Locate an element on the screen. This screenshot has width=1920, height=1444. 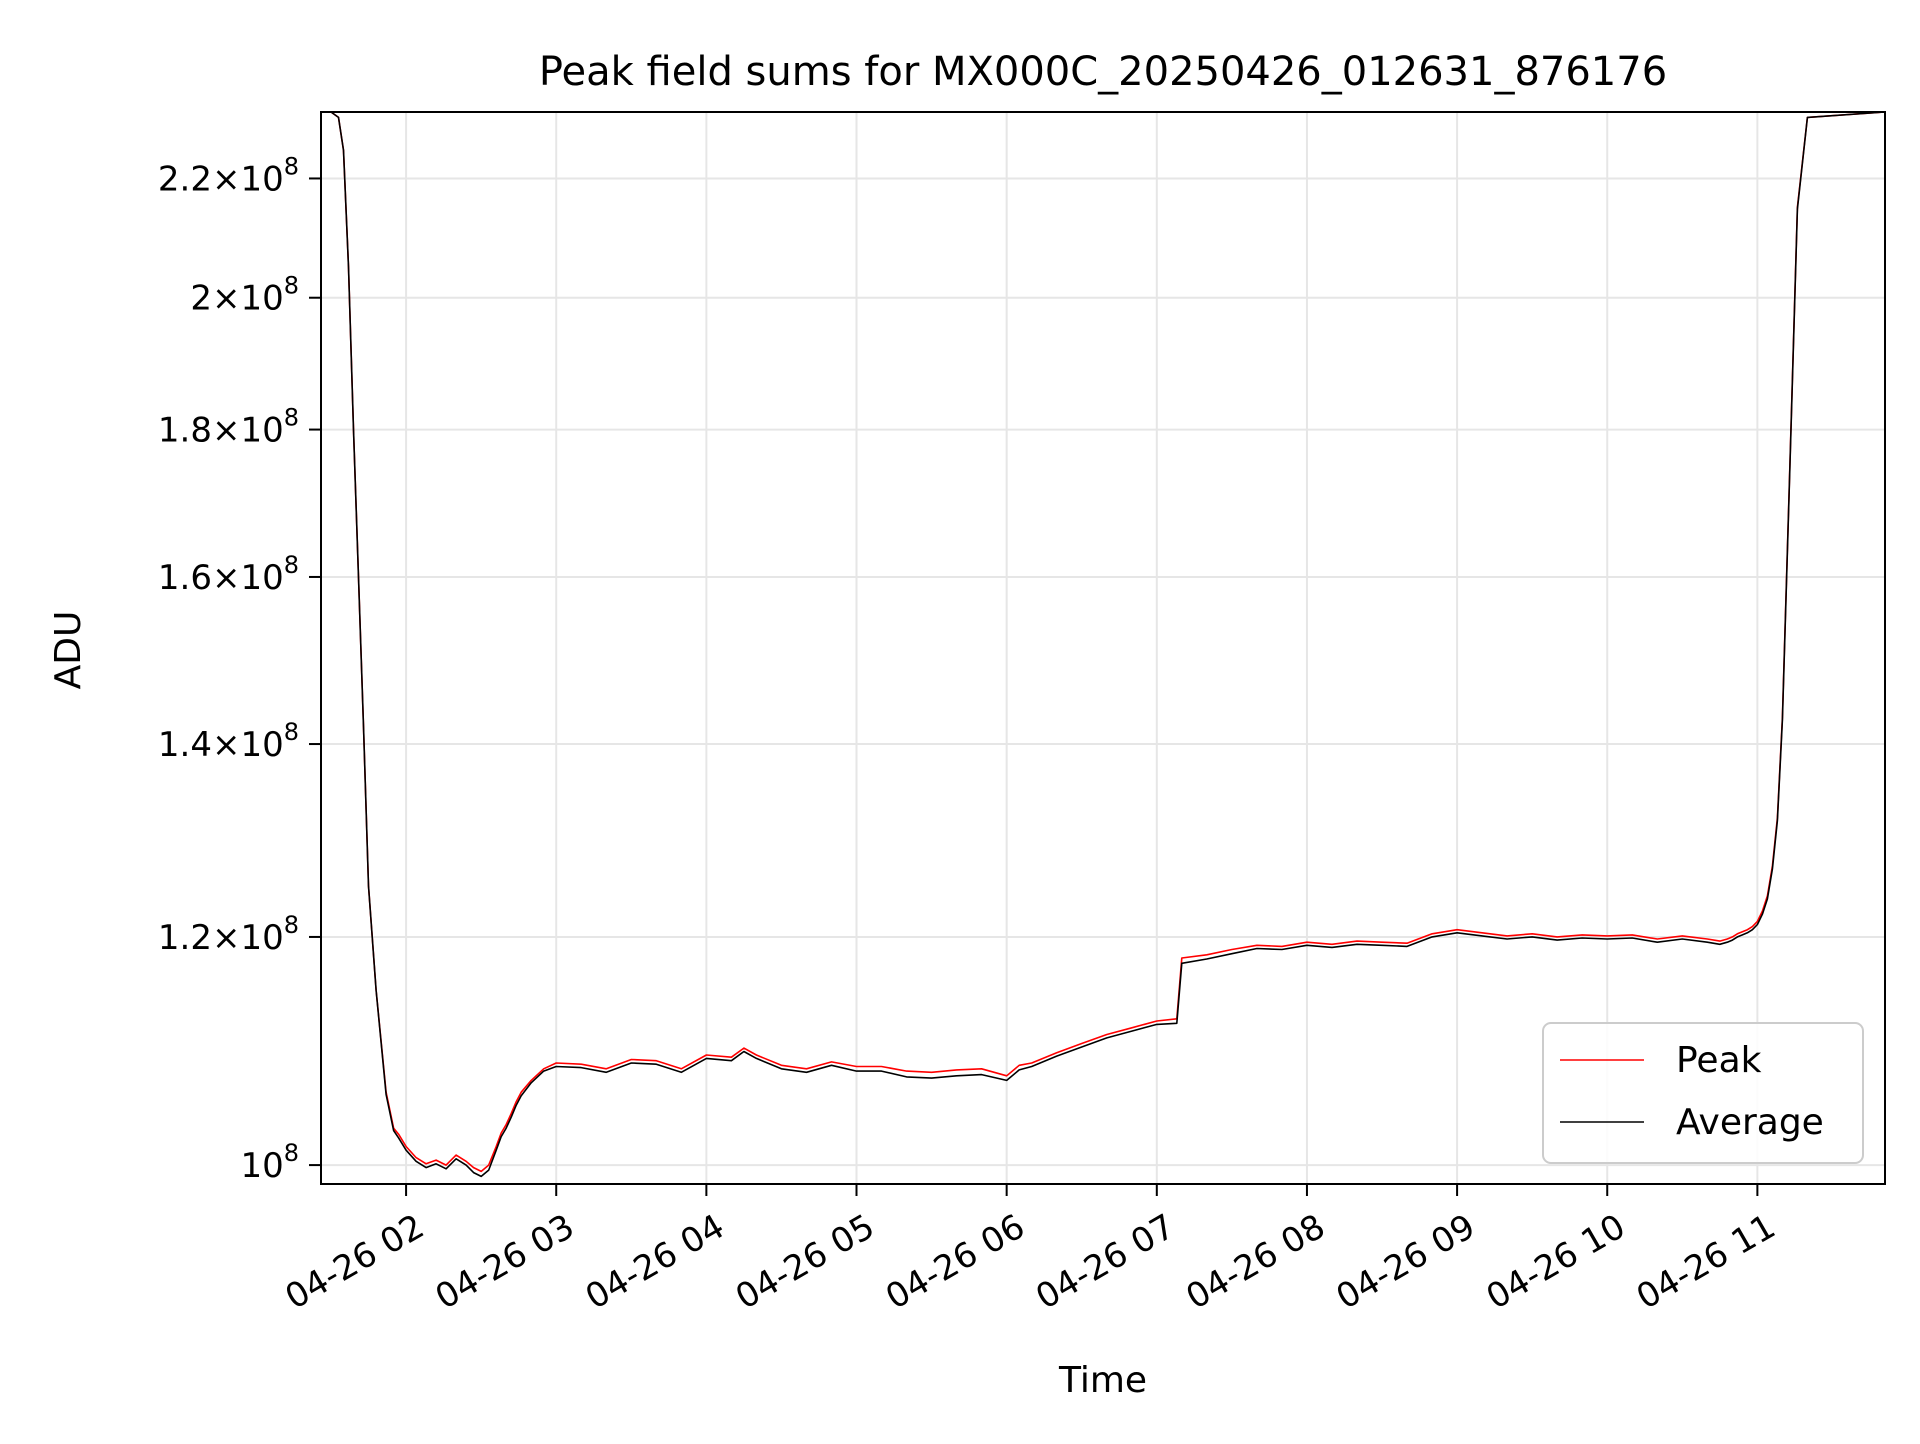
y-tick-label: 2.2×108 is located at coordinates (228, 175).